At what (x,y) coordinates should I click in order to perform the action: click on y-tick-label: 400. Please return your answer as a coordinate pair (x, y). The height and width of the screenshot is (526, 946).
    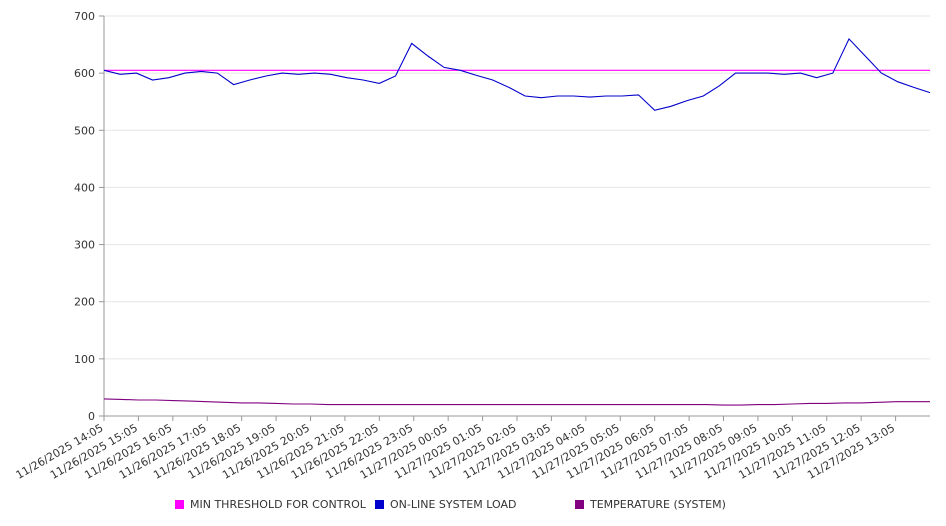
    Looking at the image, I should click on (84, 187).